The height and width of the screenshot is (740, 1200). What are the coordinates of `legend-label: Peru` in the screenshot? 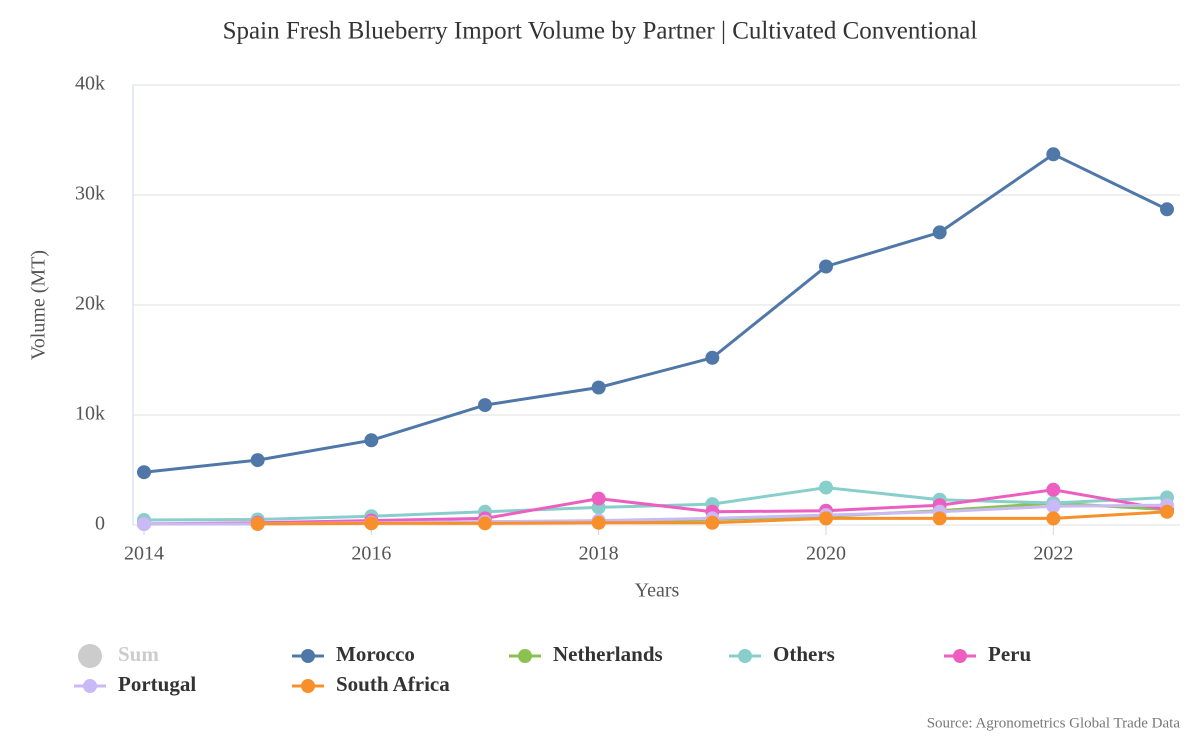 It's located at (1009, 654).